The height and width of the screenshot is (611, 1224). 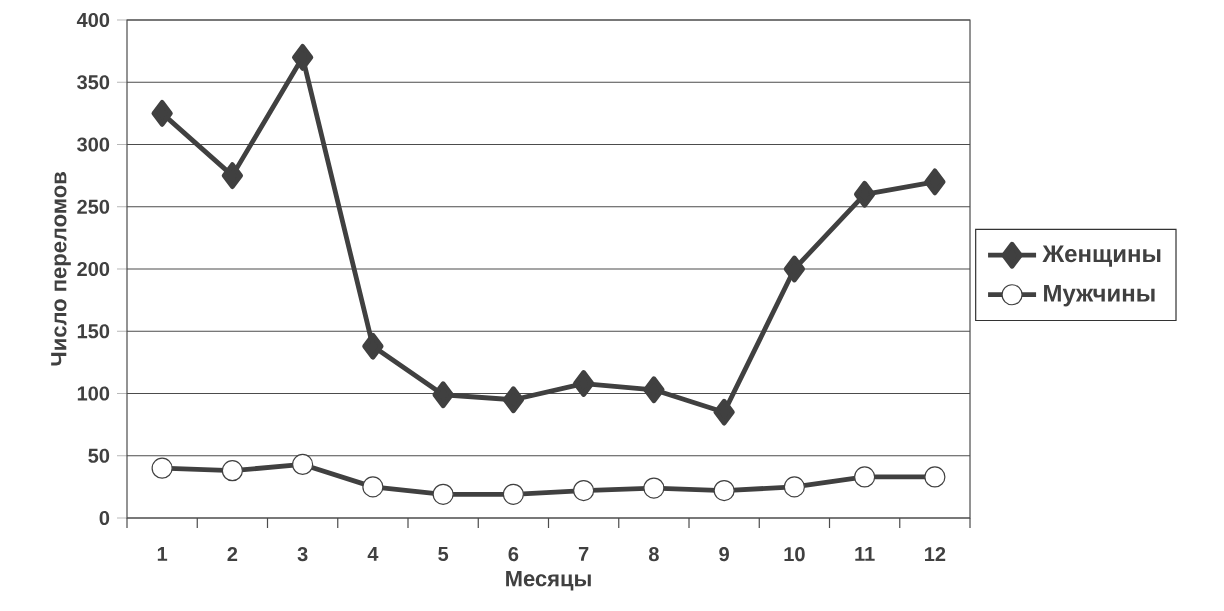 What do you see at coordinates (99, 455) in the screenshot?
I see `y-tick-label: 50` at bounding box center [99, 455].